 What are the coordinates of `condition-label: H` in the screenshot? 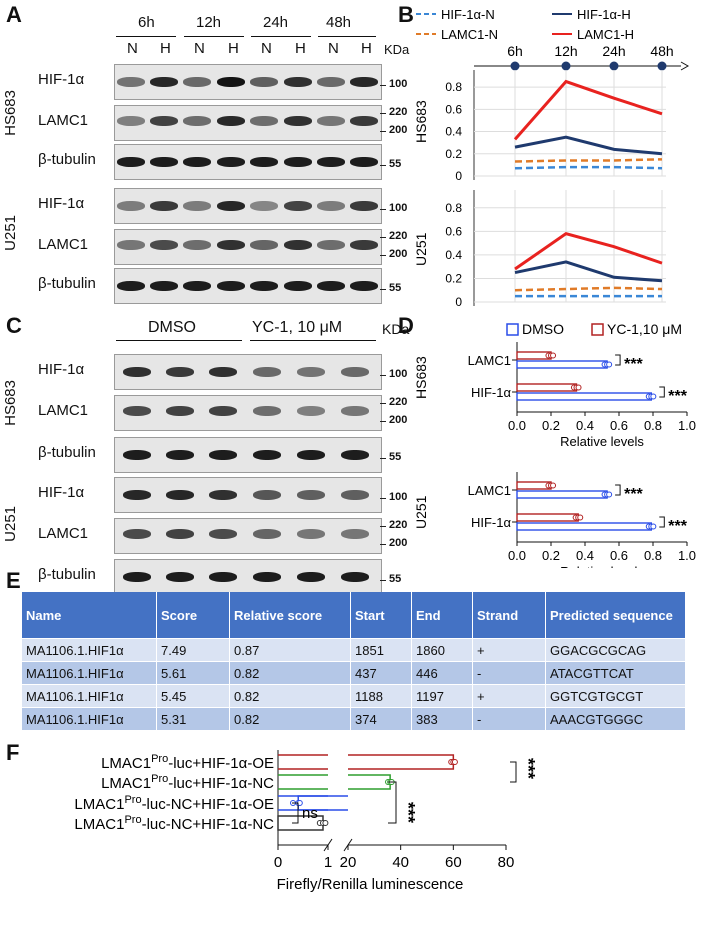 It's located at (300, 48).